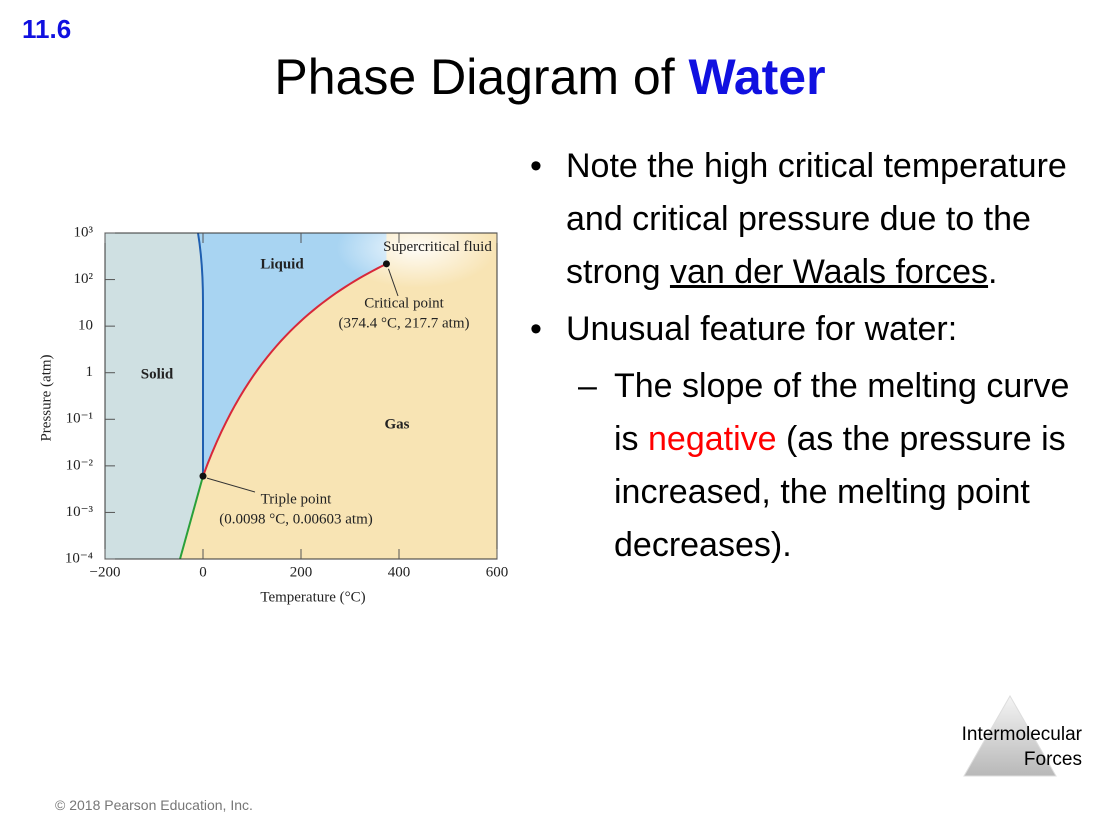 This screenshot has width=1100, height=825. What do you see at coordinates (993, 272) in the screenshot?
I see `text-run: .` at bounding box center [993, 272].